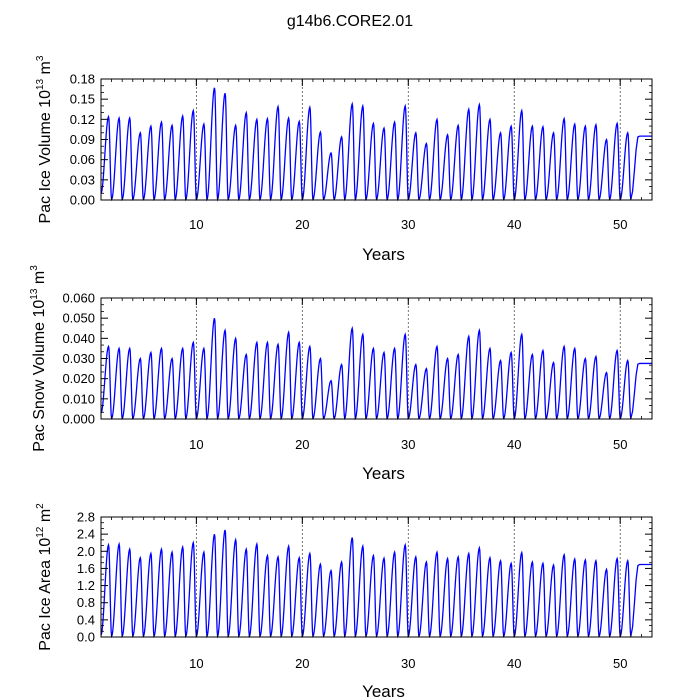 The width and height of the screenshot is (697, 698). Describe the element at coordinates (350, 21) in the screenshot. I see `figure-title: g14b6.CORE2.01` at that location.